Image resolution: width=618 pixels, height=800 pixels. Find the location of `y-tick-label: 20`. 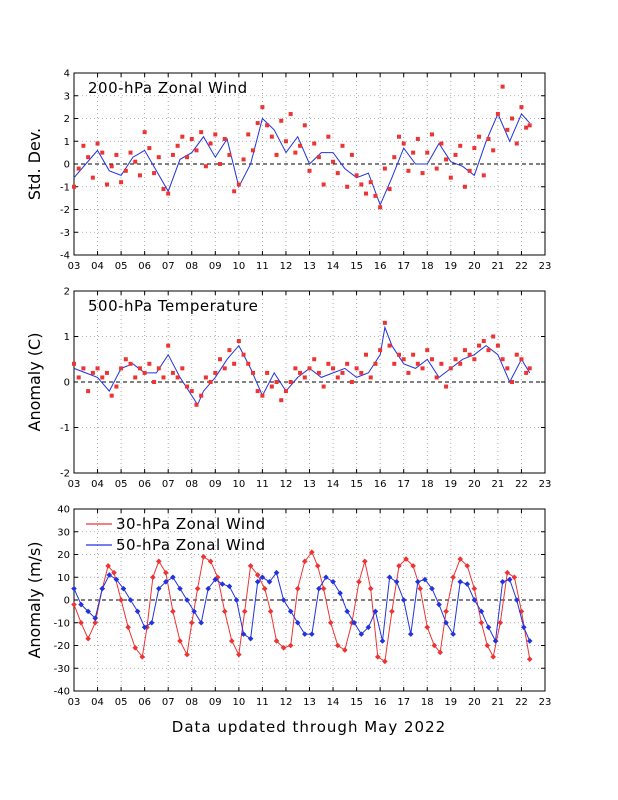

y-tick-label: 20 is located at coordinates (63, 555).